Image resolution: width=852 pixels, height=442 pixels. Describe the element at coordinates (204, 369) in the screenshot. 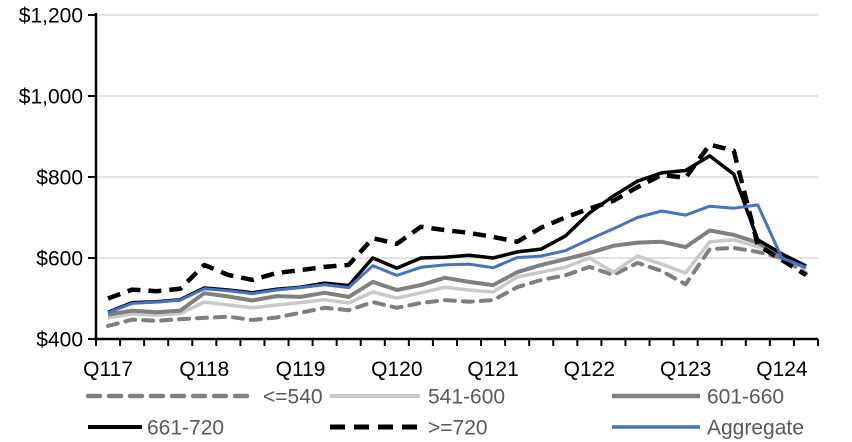

I see `x-tick-label: Q118` at that location.